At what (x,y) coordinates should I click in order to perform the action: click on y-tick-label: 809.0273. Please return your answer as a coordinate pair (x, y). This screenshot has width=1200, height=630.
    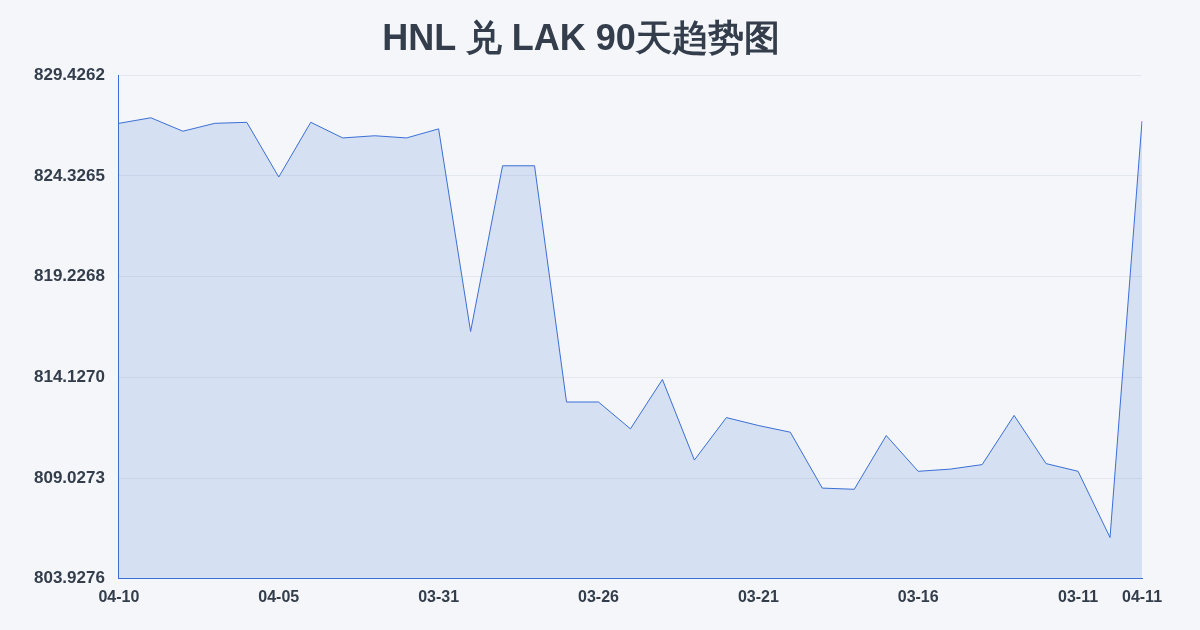
    Looking at the image, I should click on (69, 477).